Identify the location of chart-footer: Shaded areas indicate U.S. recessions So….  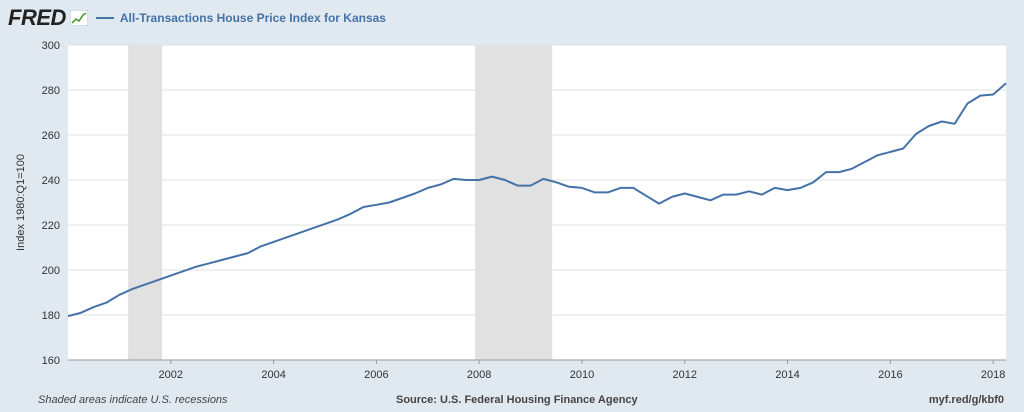
(512, 401).